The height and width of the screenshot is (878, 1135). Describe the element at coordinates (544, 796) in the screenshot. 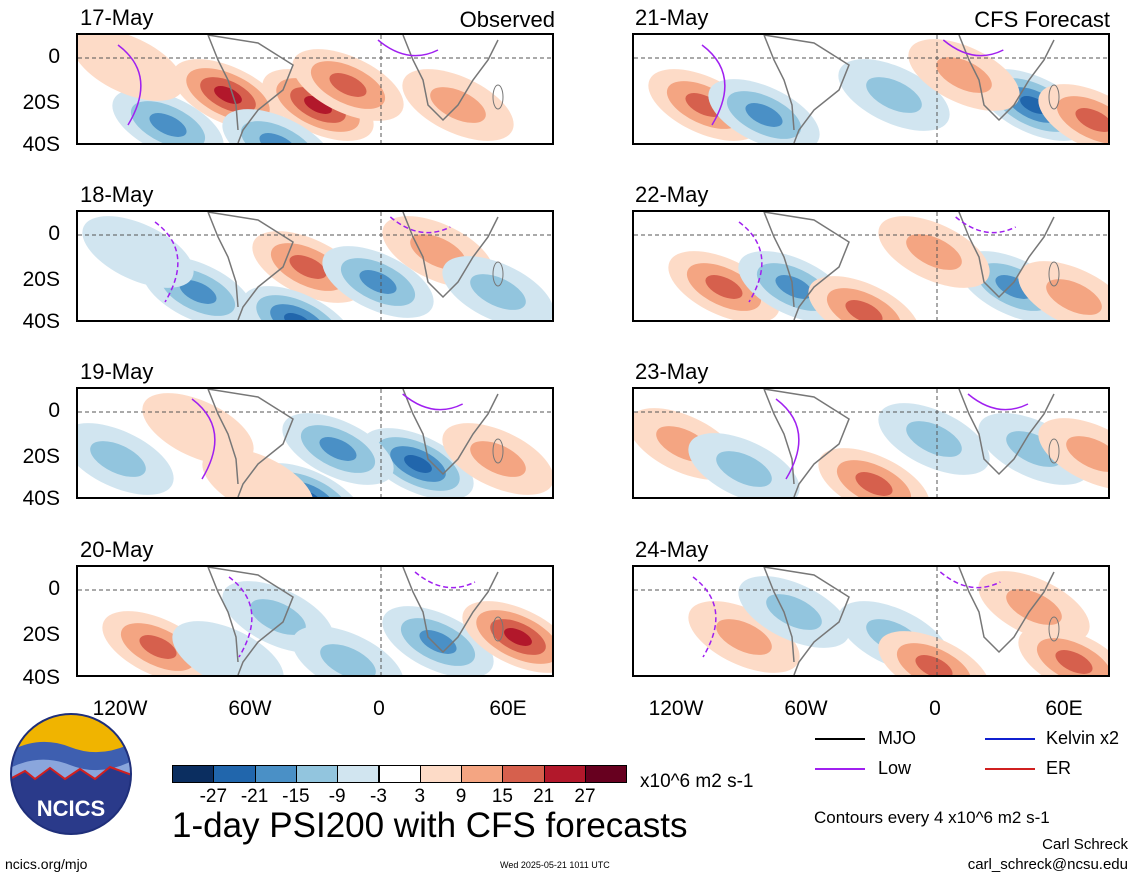

I see `colorbar-tick-label: 21` at that location.